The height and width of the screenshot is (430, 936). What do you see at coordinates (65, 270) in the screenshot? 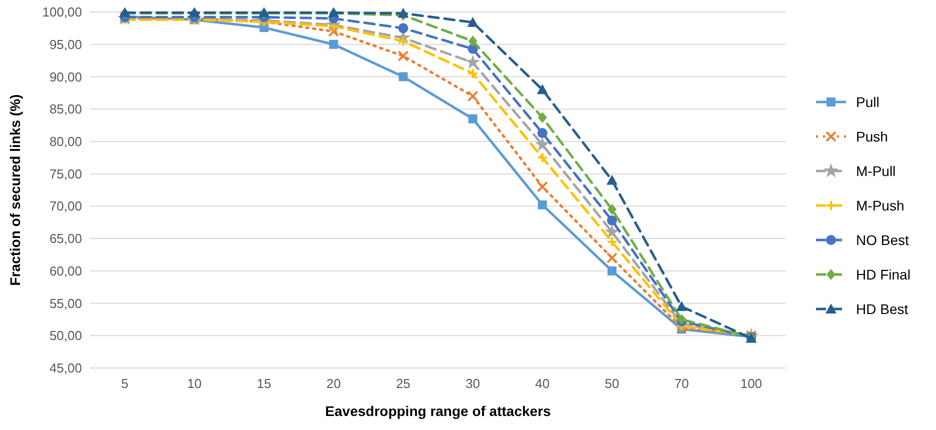
I see `y-tick-label: 60,00` at bounding box center [65, 270].